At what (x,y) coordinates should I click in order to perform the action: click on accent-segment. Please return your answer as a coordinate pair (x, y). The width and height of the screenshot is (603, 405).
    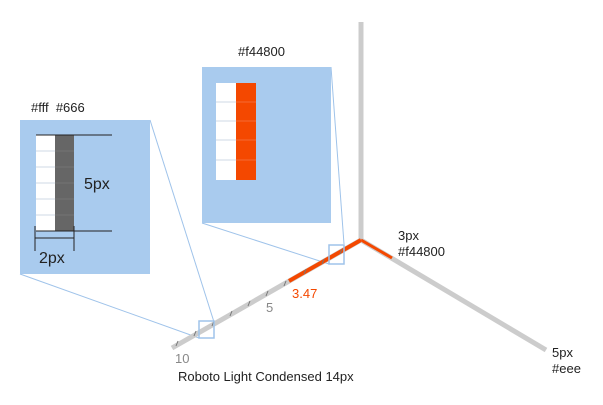
    Looking at the image, I should click on (246, 131).